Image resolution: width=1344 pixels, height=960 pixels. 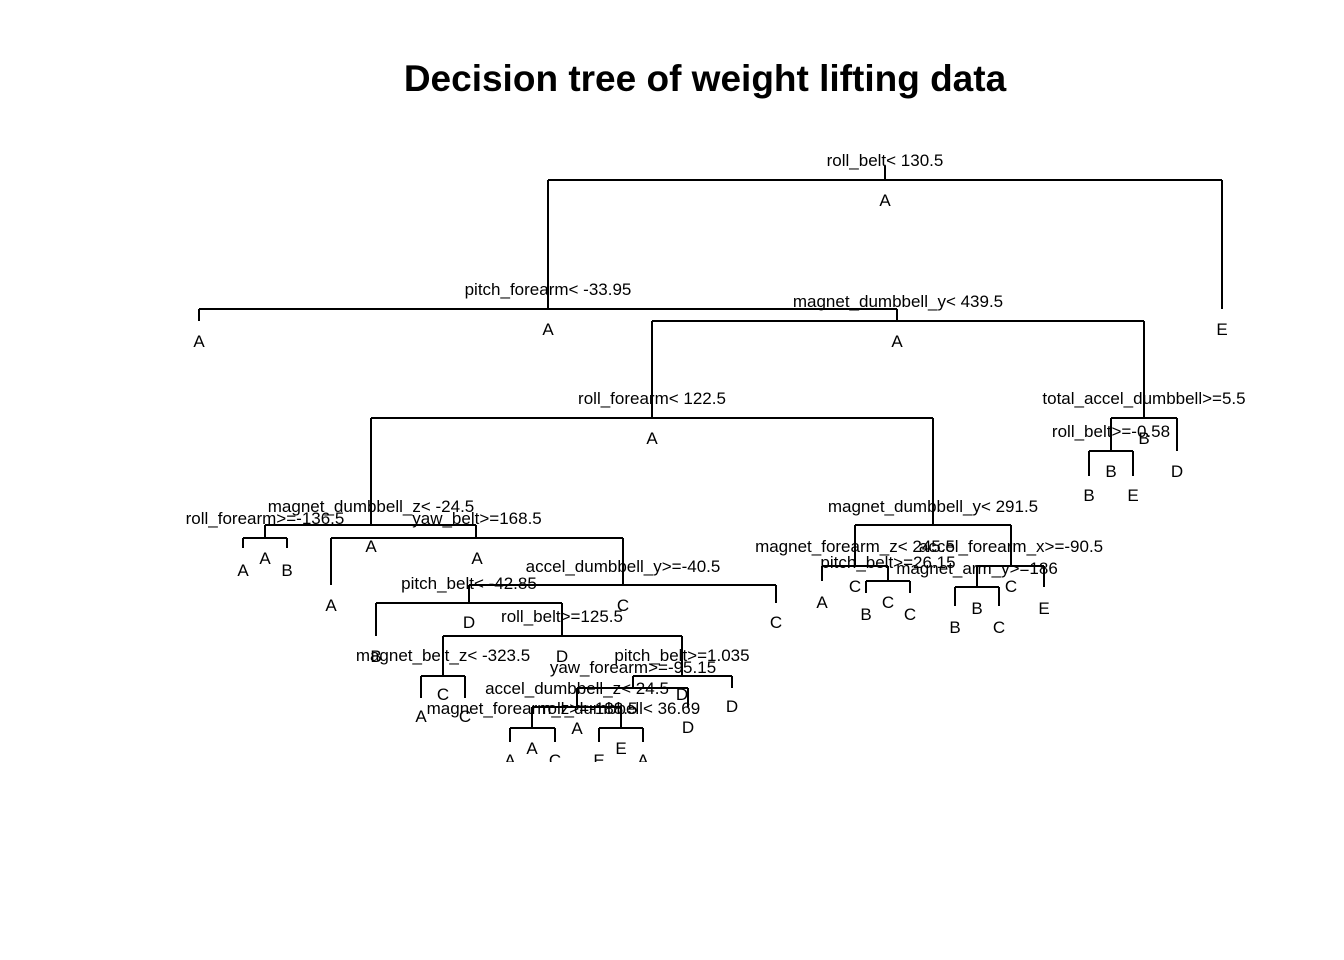 What do you see at coordinates (633, 667) in the screenshot?
I see `split-label: yaw_forearm>=-95.15` at bounding box center [633, 667].